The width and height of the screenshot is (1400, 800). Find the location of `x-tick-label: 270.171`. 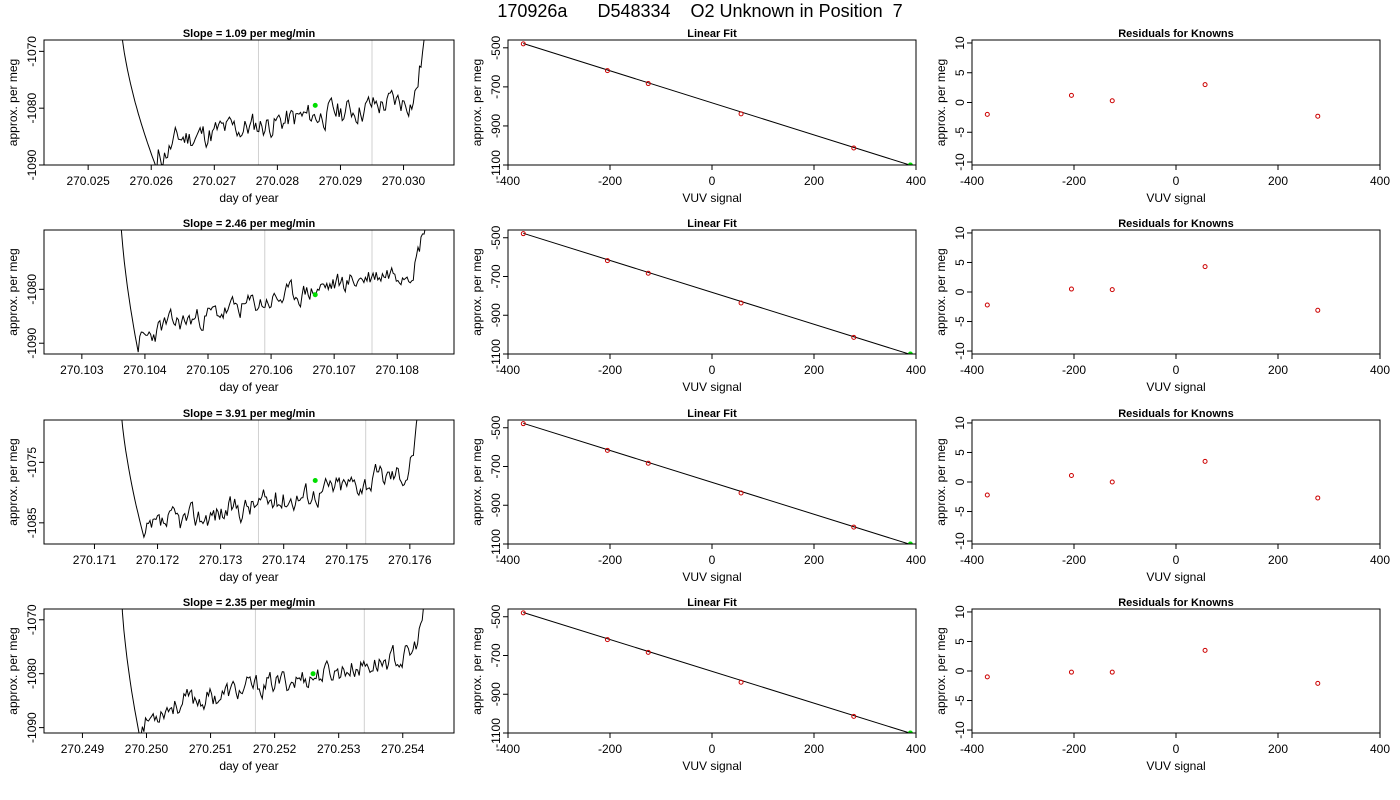

x-tick-label: 270.171 is located at coordinates (95, 560).